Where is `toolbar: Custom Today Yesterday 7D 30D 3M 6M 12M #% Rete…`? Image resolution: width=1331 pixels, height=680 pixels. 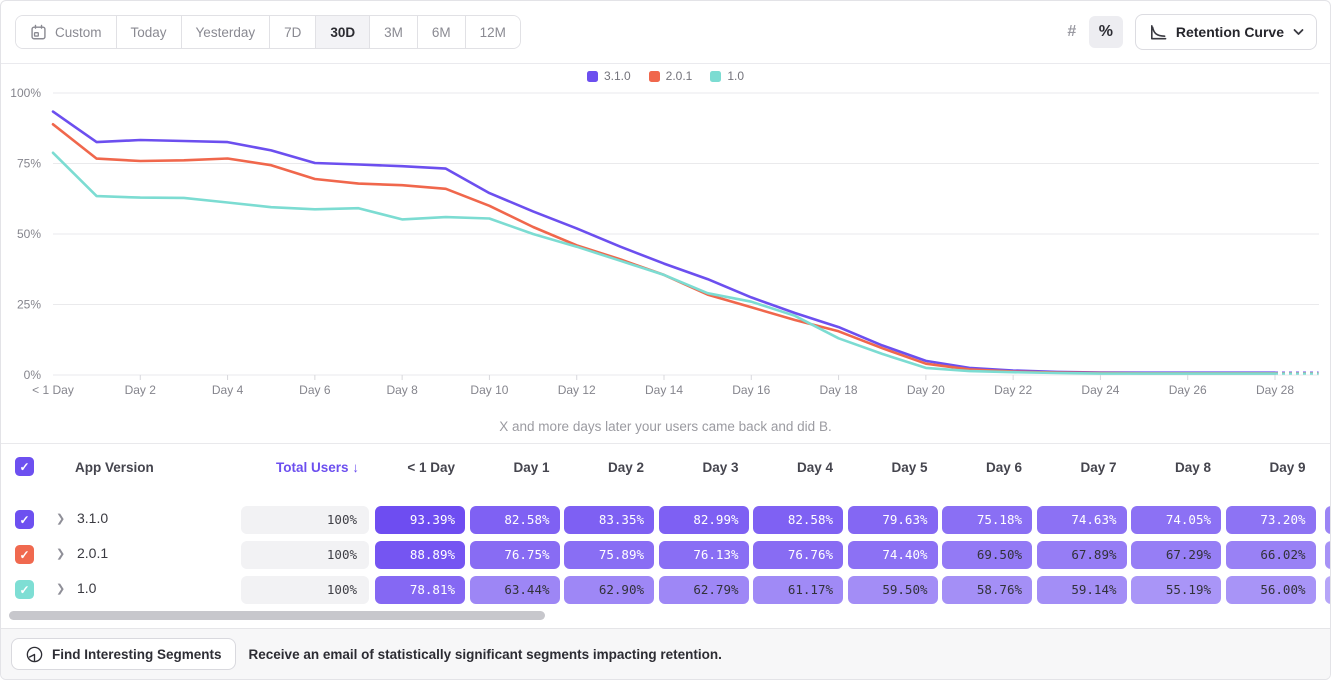 toolbar: Custom Today Yesterday 7D 30D 3M 6M 12M #% Rete… is located at coordinates (665, 32).